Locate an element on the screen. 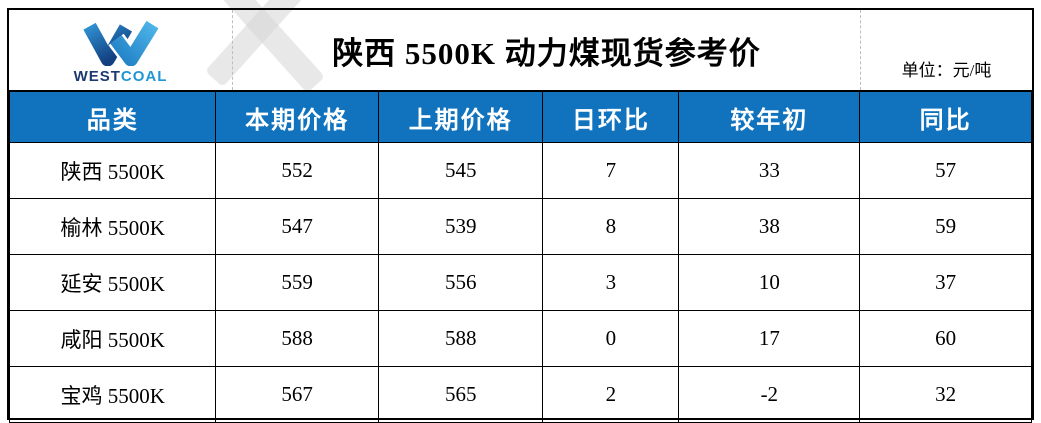  brand-logo-text: WESTCOAL is located at coordinates (121, 76).